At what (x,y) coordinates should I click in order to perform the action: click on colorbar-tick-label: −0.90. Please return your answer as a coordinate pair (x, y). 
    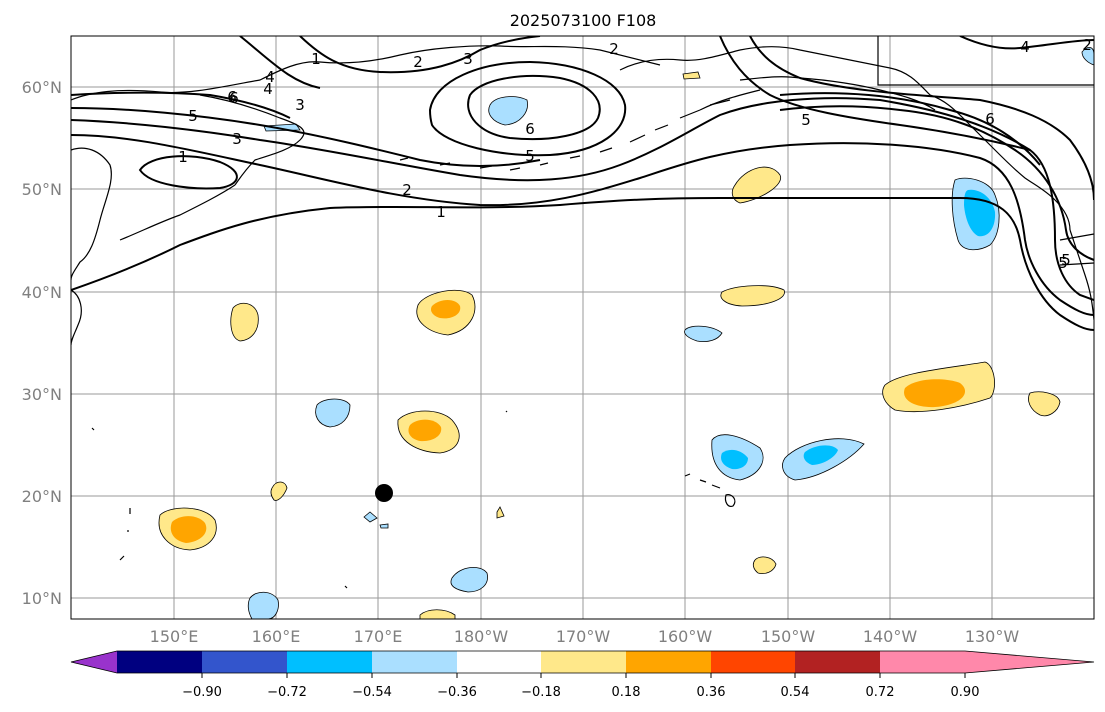
    Looking at the image, I should click on (202, 692).